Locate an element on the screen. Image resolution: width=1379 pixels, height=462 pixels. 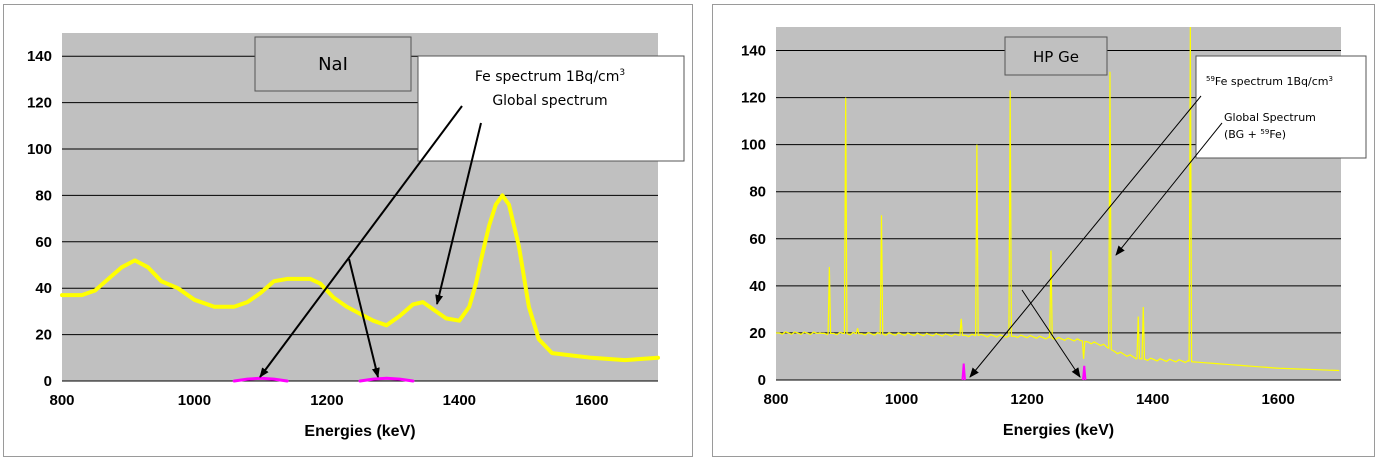
detector-label: HP Ge is located at coordinates (1056, 57).